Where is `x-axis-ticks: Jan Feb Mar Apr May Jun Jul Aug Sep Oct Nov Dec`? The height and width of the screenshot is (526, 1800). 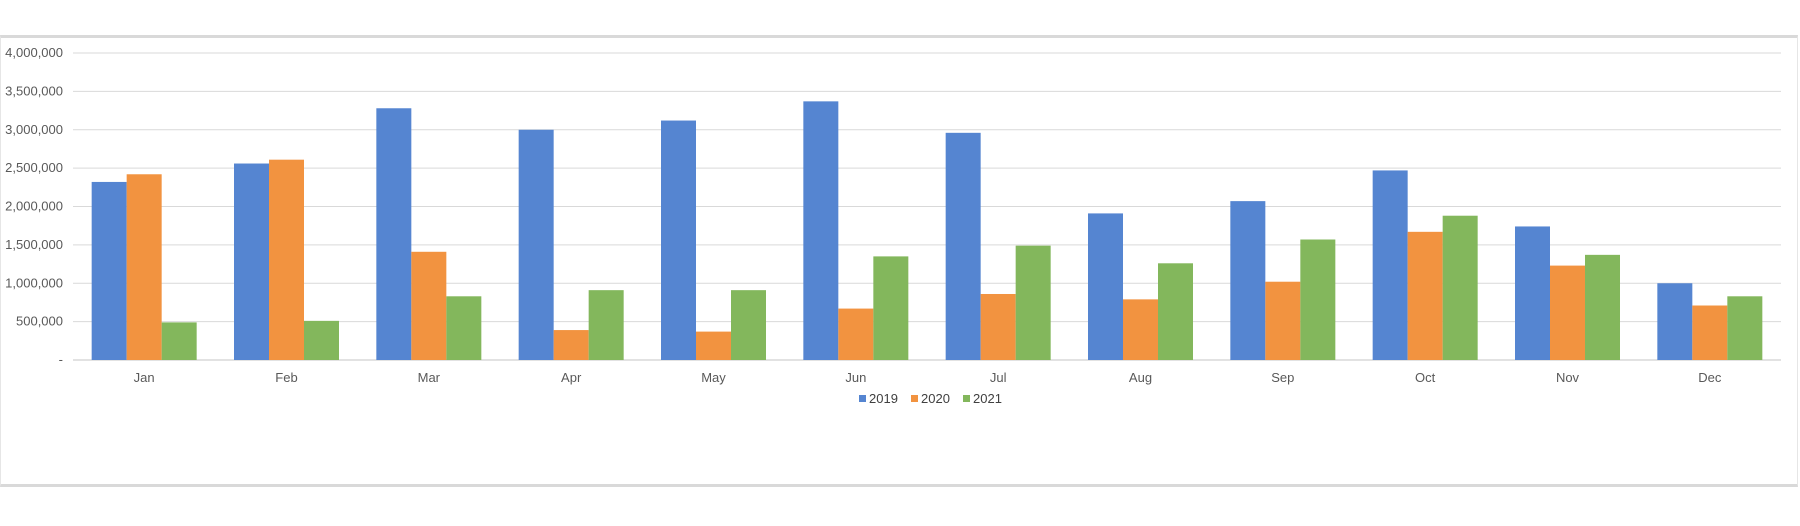
x-axis-ticks: Jan Feb Mar Apr May Jun Jul Aug Sep Oct Nov Dec is located at coordinates (928, 377).